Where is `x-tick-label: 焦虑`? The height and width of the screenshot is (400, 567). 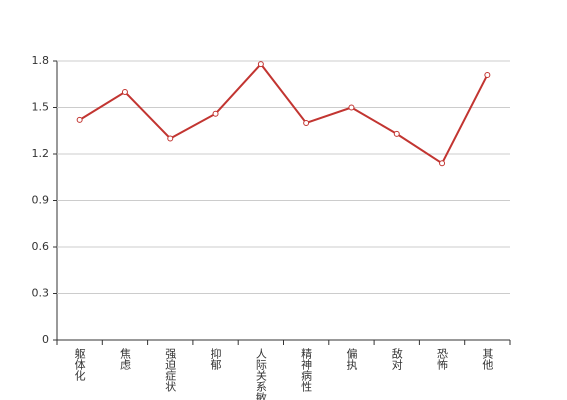
x-tick-label: 焦虑 is located at coordinates (124, 359).